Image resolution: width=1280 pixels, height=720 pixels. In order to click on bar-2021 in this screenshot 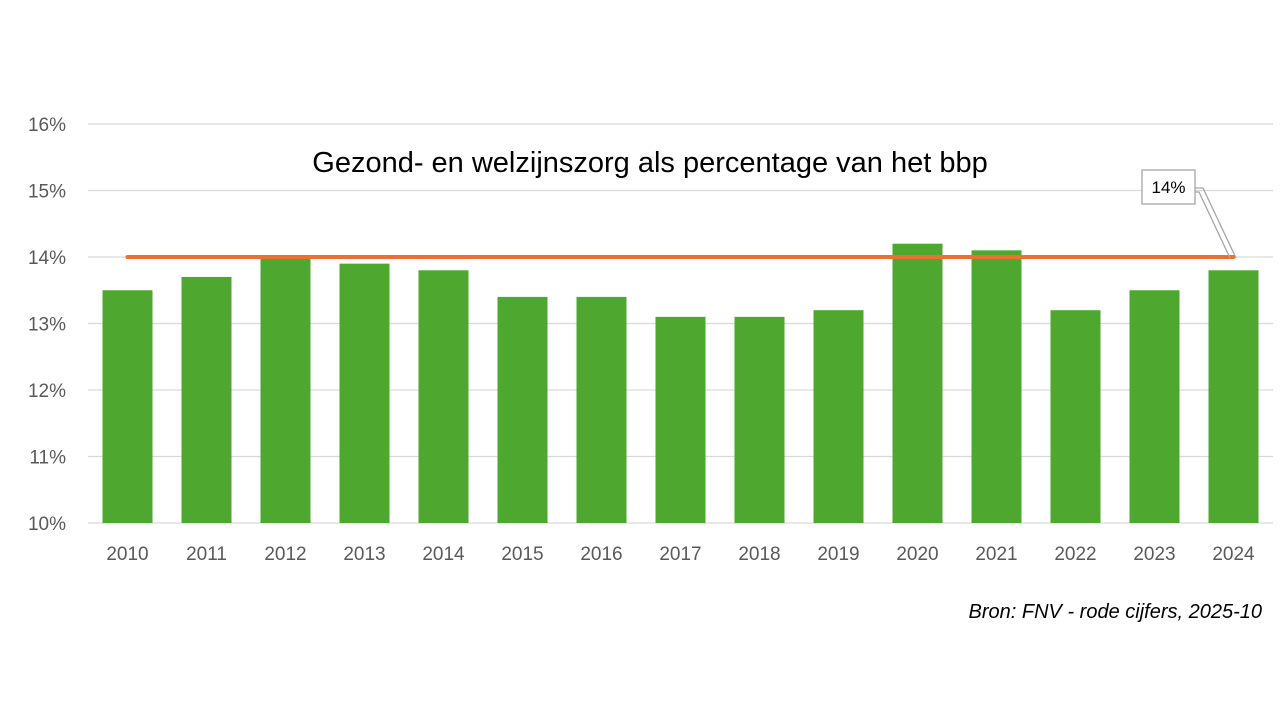, I will do `click(996, 386)`.